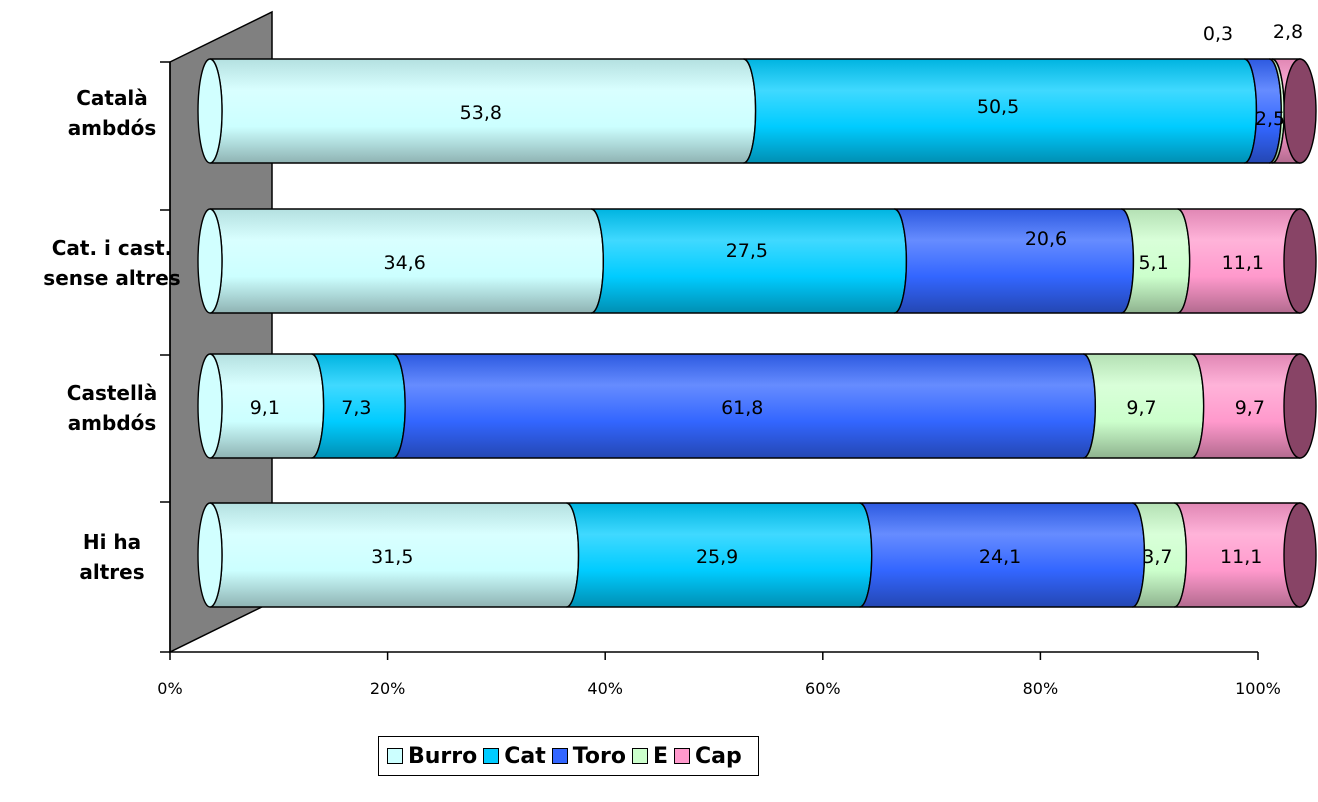  Describe the element at coordinates (1288, 32) in the screenshot. I see `data-label-cap: 2,8` at that location.